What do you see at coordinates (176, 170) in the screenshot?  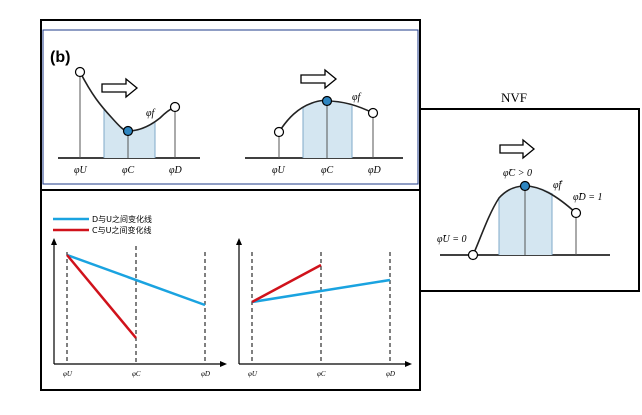 I see `left-label-phi-d: φD` at bounding box center [176, 170].